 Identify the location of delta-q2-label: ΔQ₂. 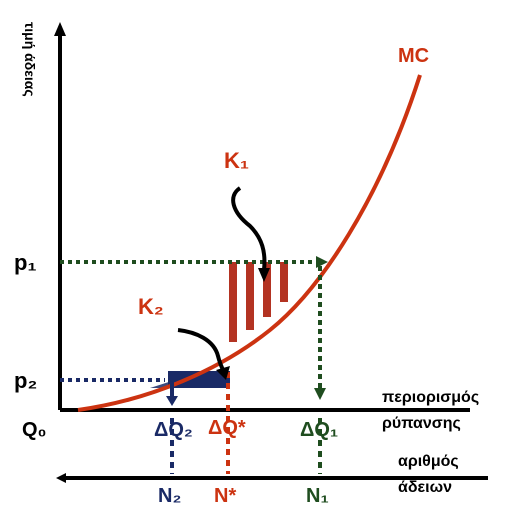
(173, 430).